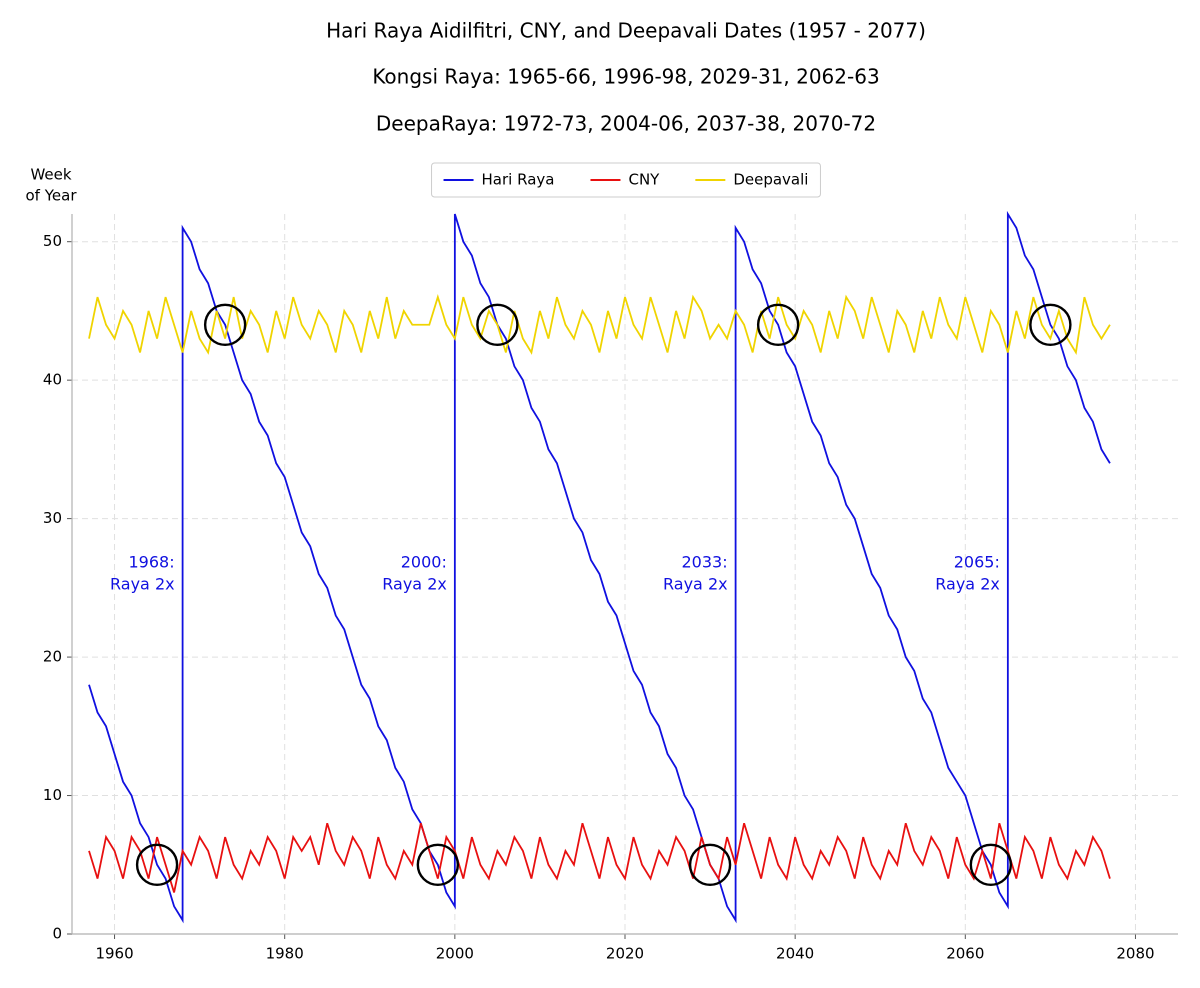 The image size is (1200, 988). I want to click on legend-label: Hari Raya, so click(518, 180).